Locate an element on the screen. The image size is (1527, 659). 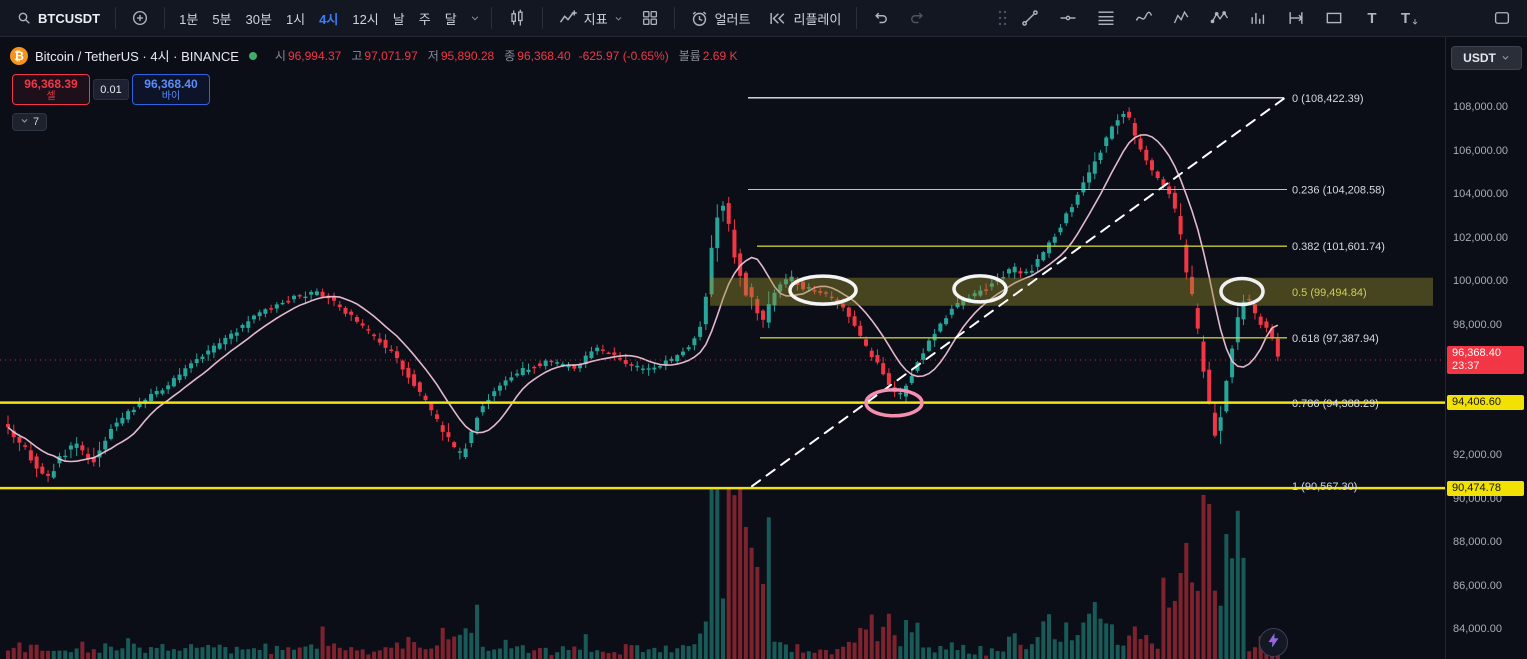
price-tick: 104,000.00 is located at coordinates (1481, 194).